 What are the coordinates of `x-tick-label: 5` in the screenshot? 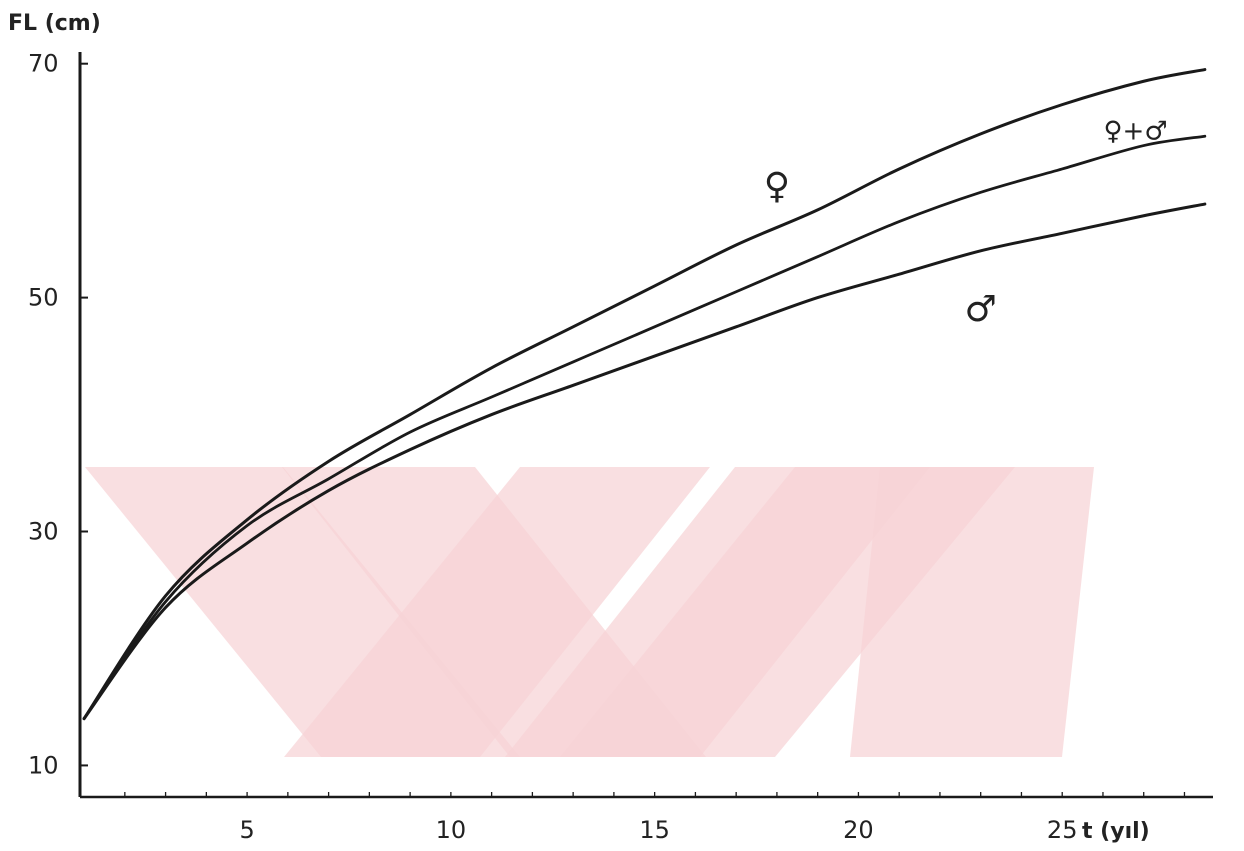 It's located at (246, 830).